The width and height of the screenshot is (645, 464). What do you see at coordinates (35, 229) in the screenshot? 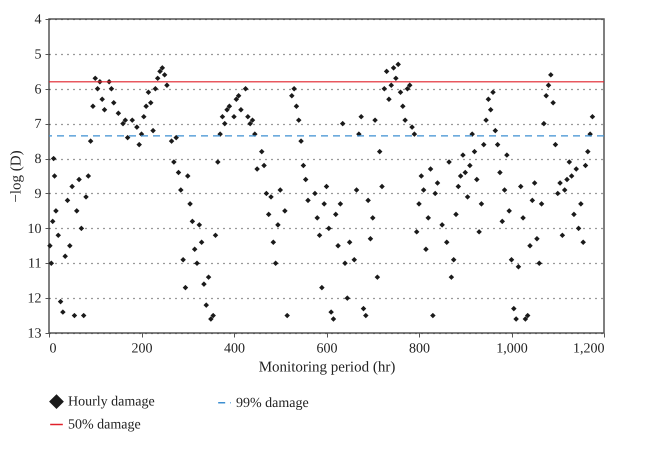
I see `y-tick-label: 10` at bounding box center [35, 229].